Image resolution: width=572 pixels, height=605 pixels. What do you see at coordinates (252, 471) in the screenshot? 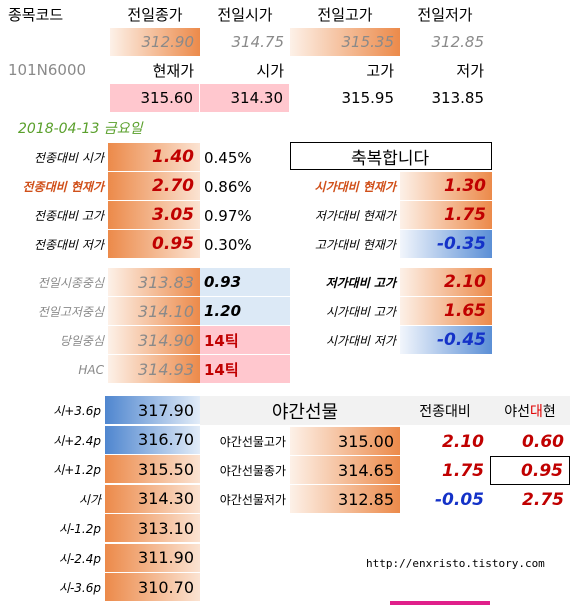
I see `night-label: 야간선물종가` at bounding box center [252, 471].